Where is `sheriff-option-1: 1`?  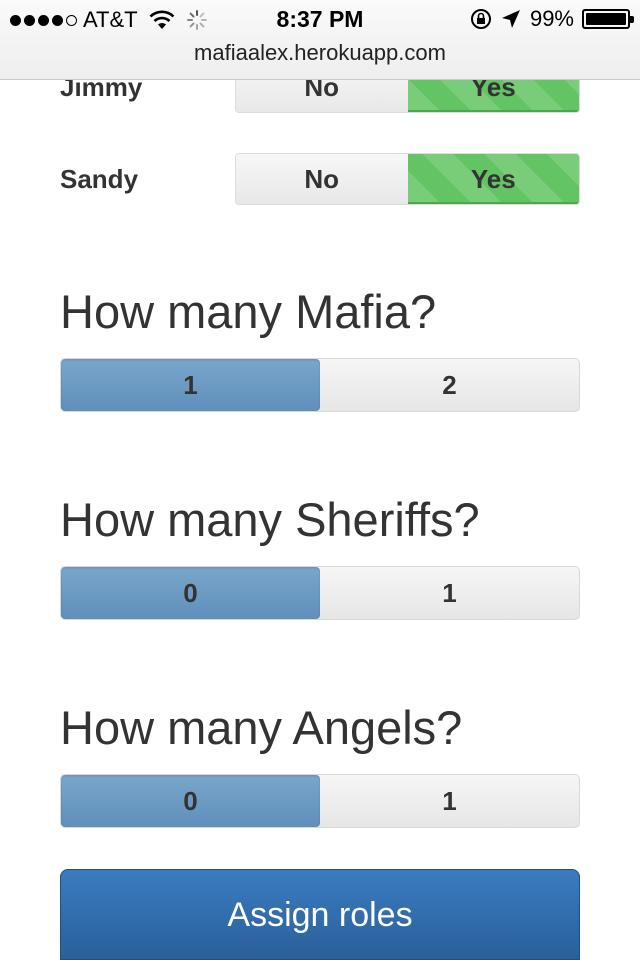 sheriff-option-1: 1 is located at coordinates (449, 593).